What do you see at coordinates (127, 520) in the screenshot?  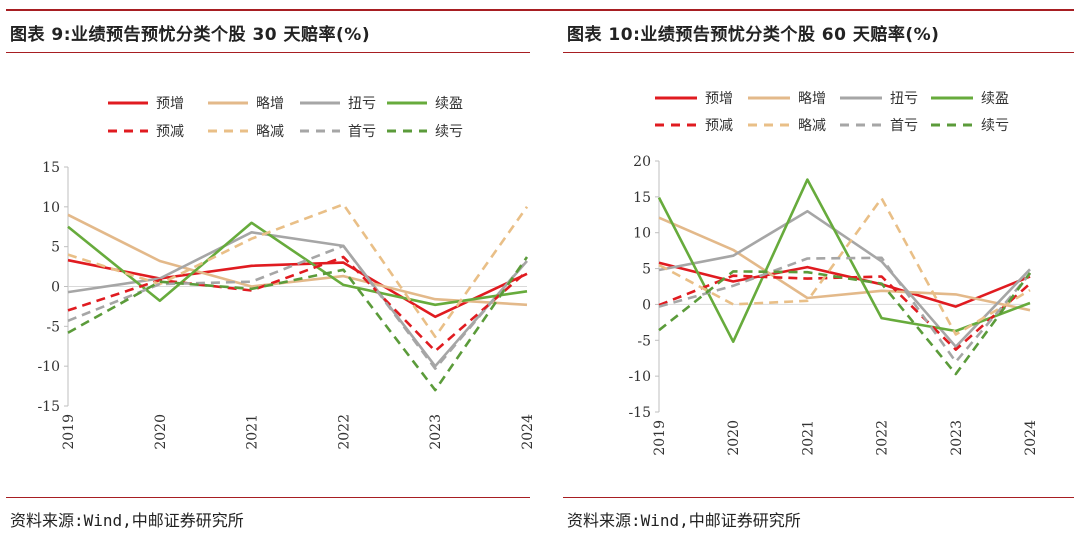 I see `left-source-note: 资料来源:Wind,中邮证券研究所` at bounding box center [127, 520].